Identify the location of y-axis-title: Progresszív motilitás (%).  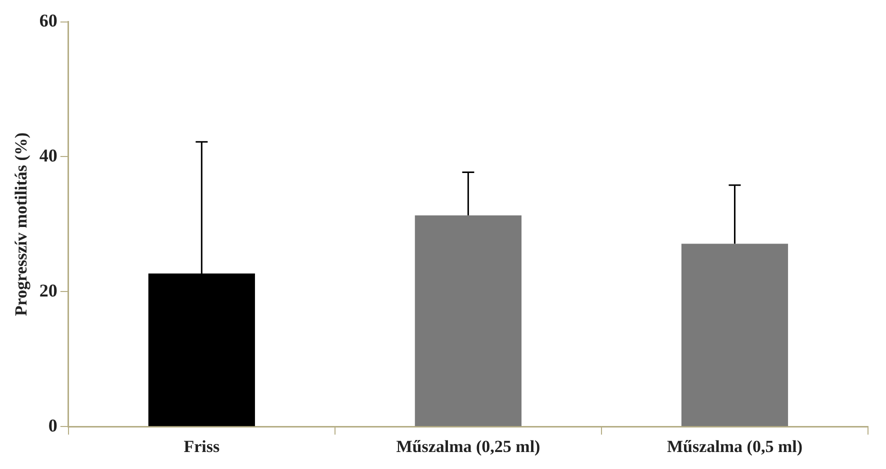
(21, 224).